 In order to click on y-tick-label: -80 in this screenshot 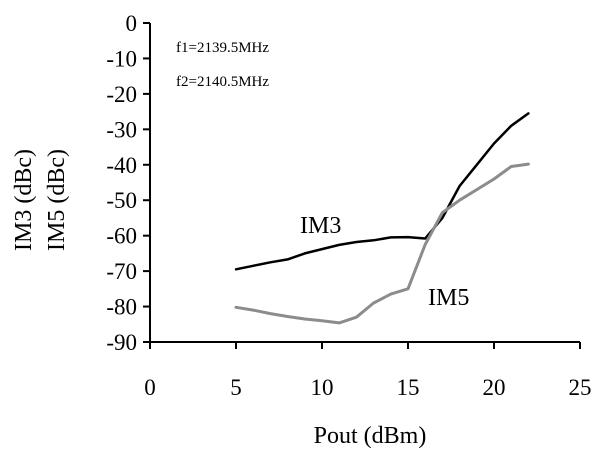, I will do `click(121, 307)`.